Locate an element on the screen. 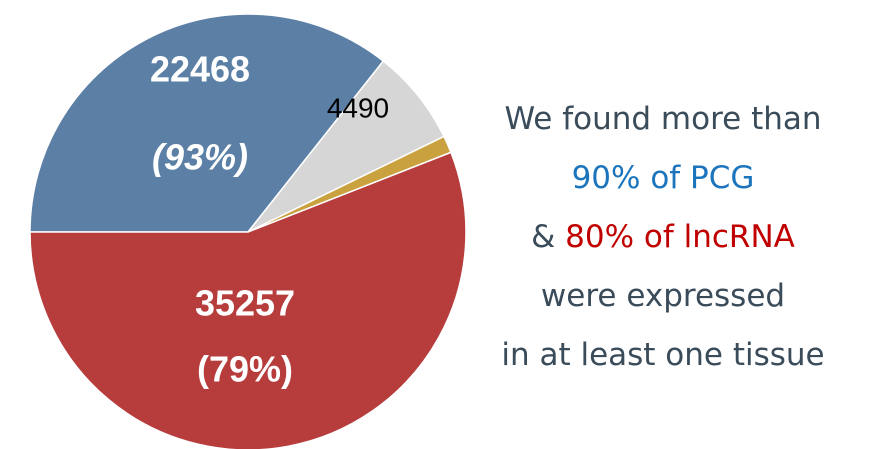  annotation-line: & 80% of lncRNA is located at coordinates (663, 237).